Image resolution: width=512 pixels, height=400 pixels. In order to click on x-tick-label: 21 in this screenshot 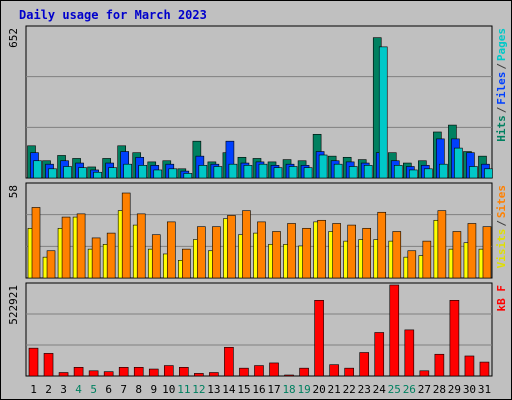, I will do `click(334, 389)`.